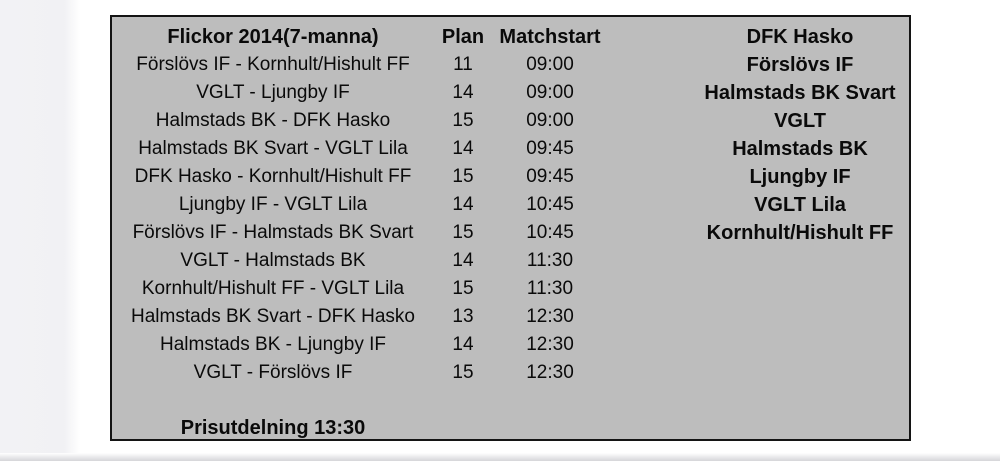 Image resolution: width=1000 pixels, height=461 pixels. What do you see at coordinates (800, 205) in the screenshot?
I see `team-list-item: VGLT Lila` at bounding box center [800, 205].